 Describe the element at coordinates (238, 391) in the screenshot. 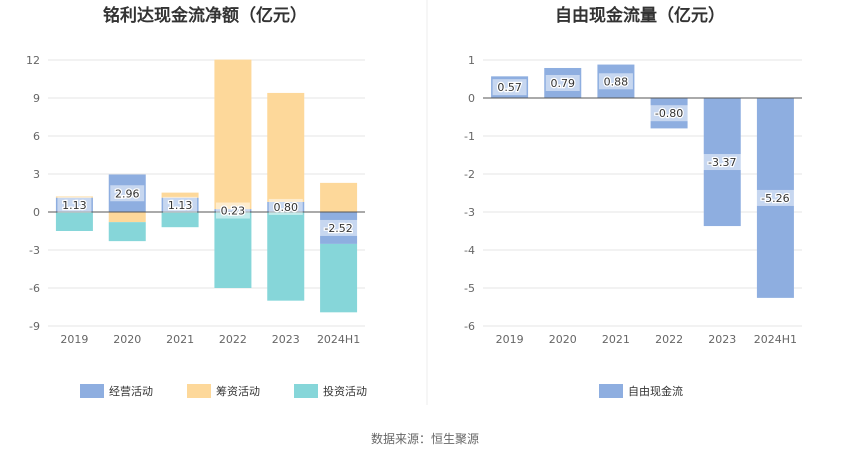

I see `legend-label: 筹资活动` at that location.